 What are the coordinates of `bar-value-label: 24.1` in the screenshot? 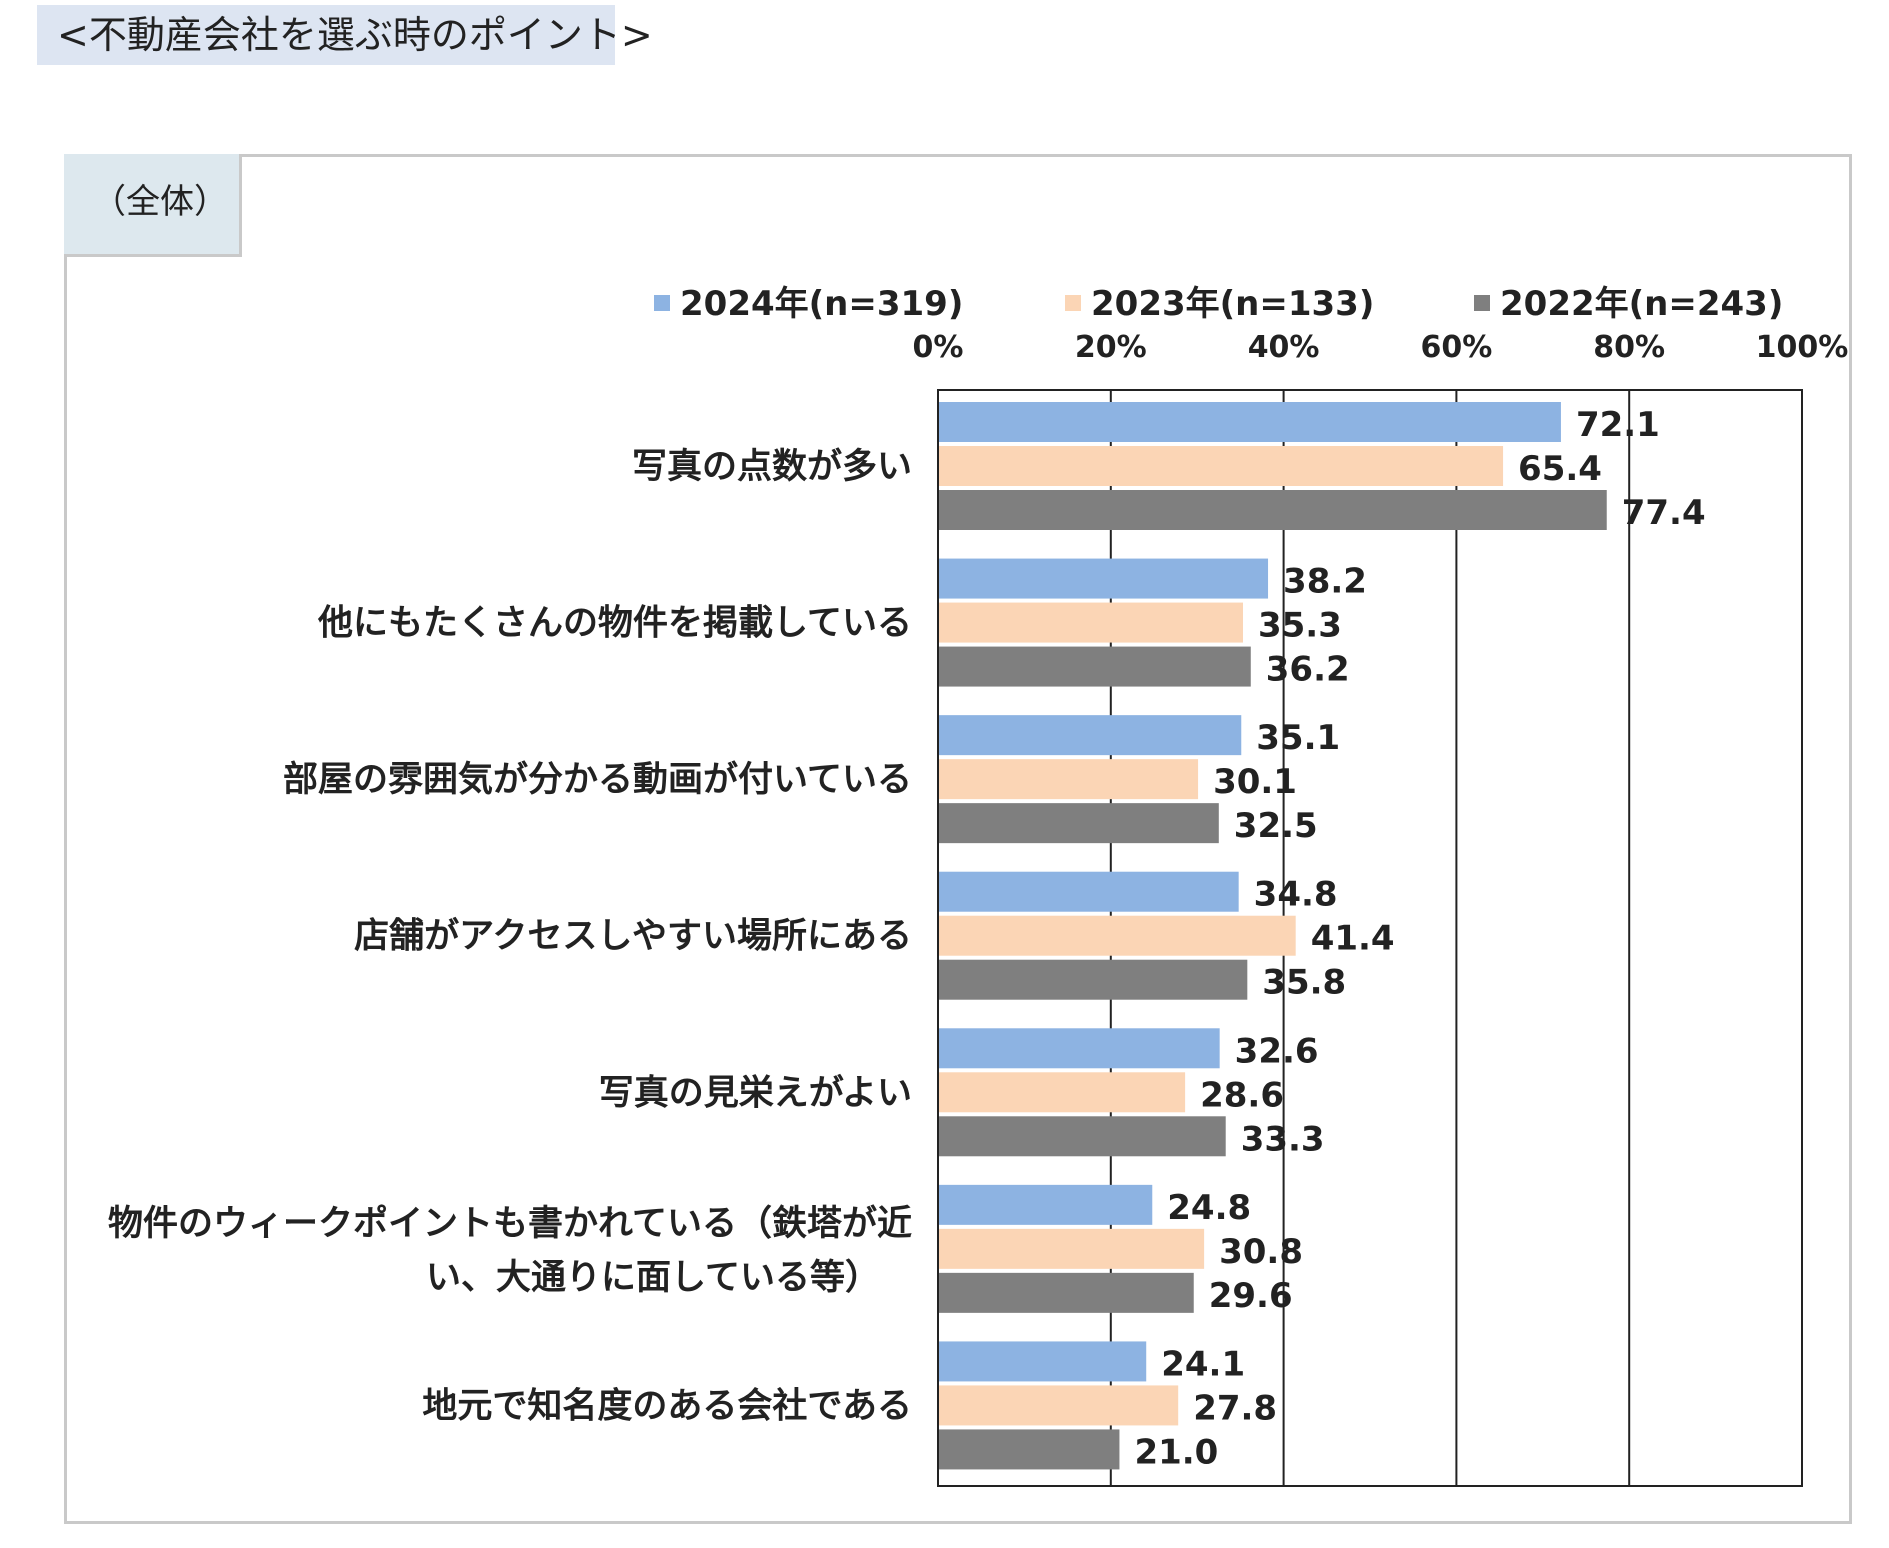 It's located at (1203, 1364).